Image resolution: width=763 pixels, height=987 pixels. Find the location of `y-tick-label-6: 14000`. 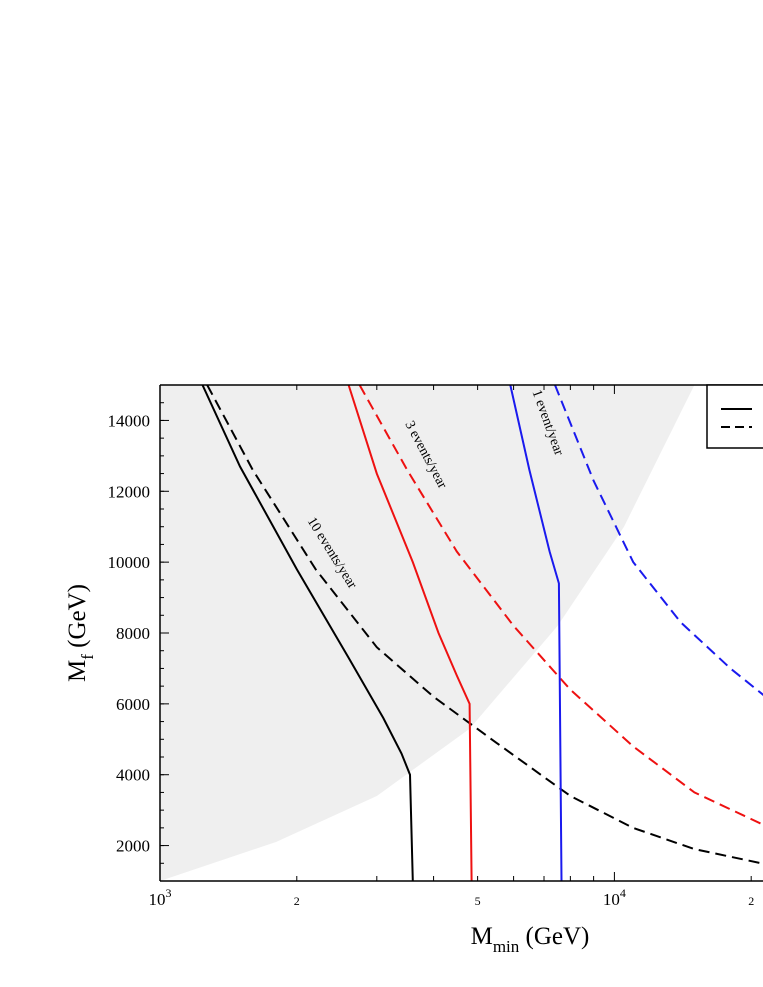

y-tick-label-6: 14000 is located at coordinates (129, 420).